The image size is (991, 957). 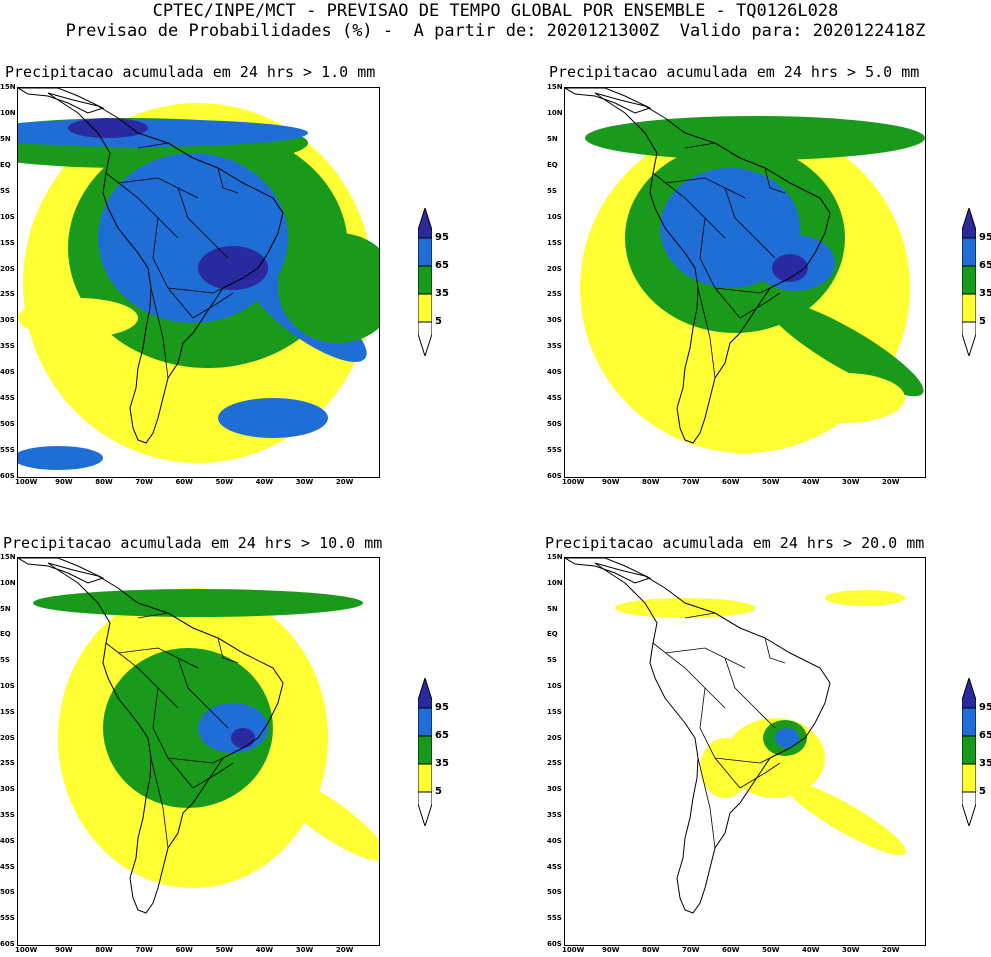 What do you see at coordinates (198, 279) in the screenshot?
I see `map-1-canvas` at bounding box center [198, 279].